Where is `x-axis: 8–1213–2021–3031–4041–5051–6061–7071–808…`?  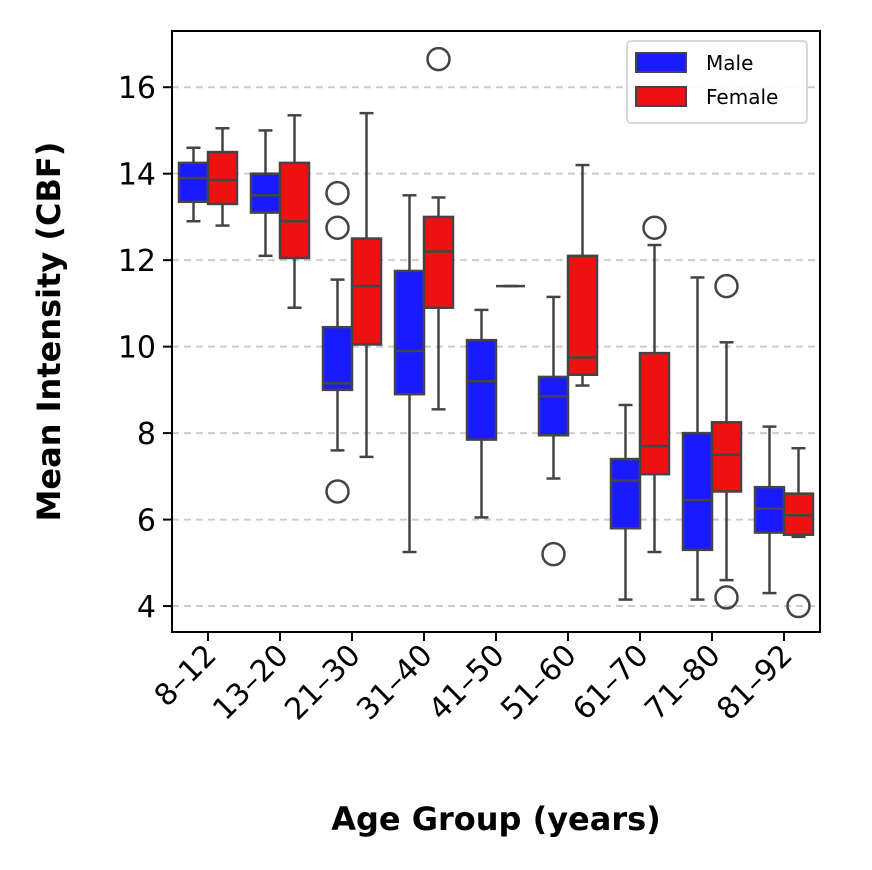
x-axis: 8–1213–2021–3031–4041–5051–6061–7071–808… is located at coordinates (474, 679).